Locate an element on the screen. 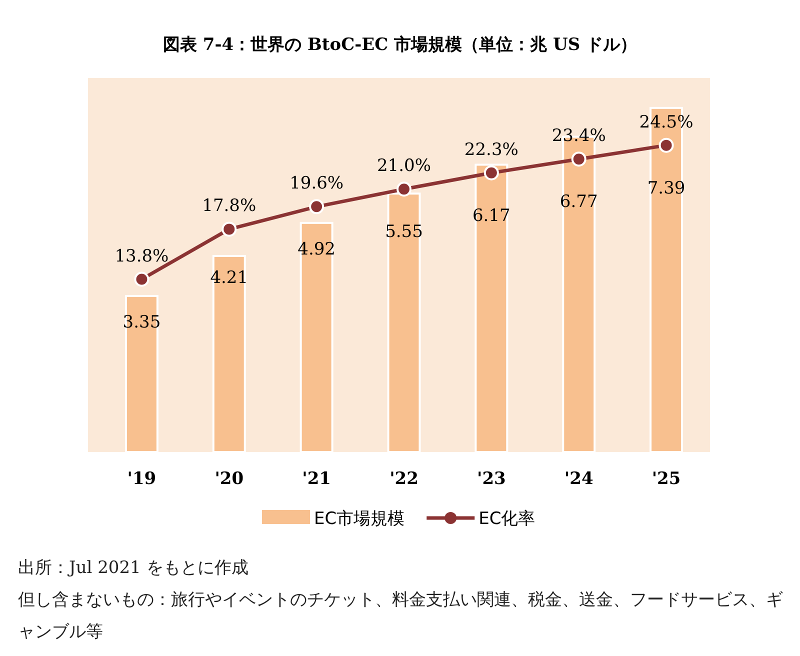 The image size is (800, 656). data-label: 5.55 is located at coordinates (404, 232).